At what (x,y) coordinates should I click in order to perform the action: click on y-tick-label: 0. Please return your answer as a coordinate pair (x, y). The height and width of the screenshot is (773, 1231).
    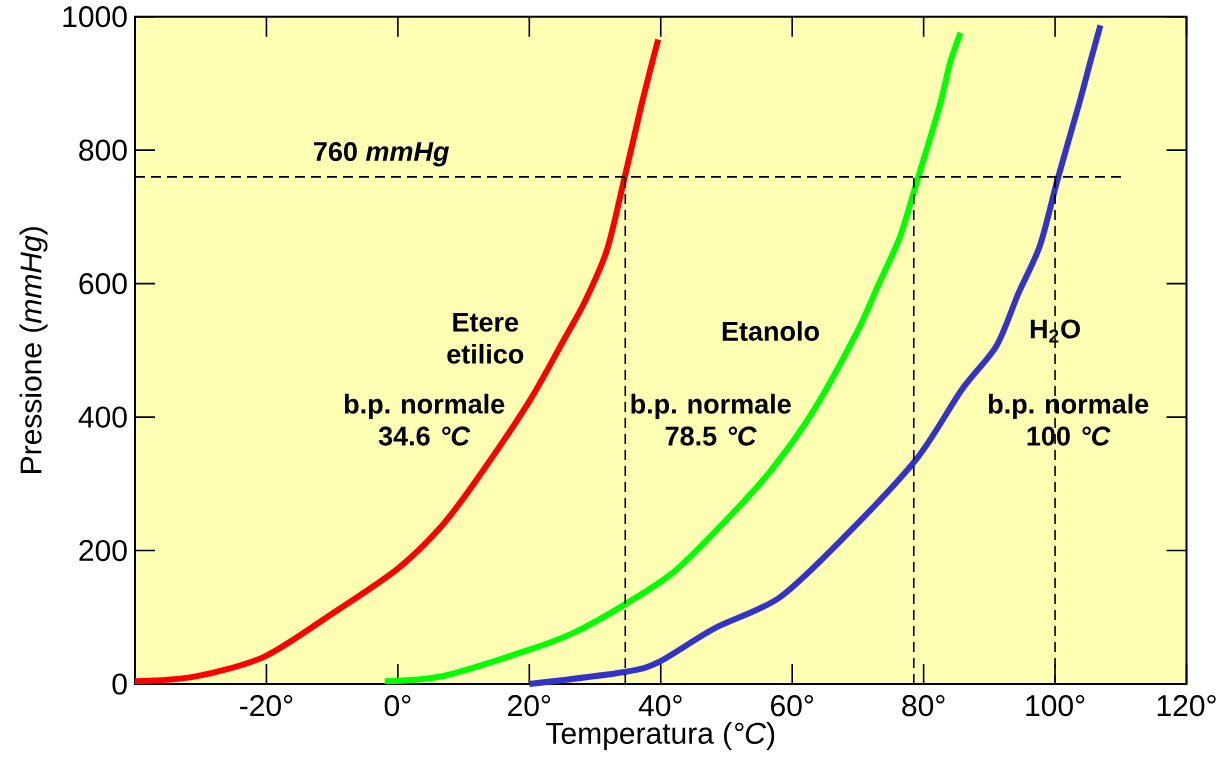
    Looking at the image, I should click on (119, 684).